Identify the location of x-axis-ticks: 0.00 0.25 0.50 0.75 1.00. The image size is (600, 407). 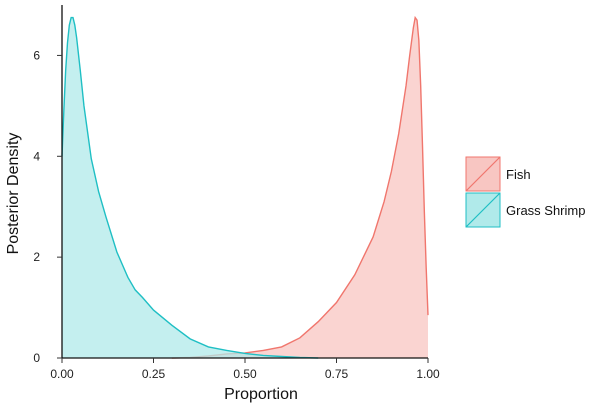
(245, 369).